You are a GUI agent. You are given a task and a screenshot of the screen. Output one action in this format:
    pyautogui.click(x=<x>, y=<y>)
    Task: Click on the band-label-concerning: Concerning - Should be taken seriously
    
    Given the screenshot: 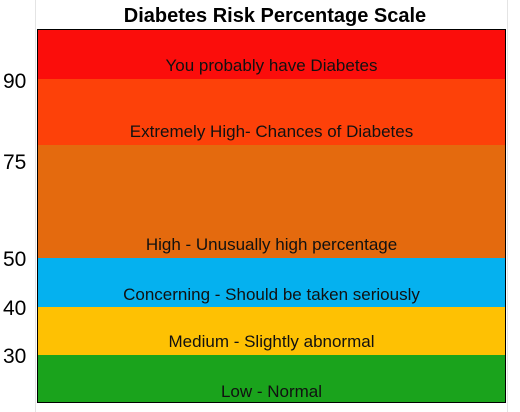 What is the action you would take?
    pyautogui.click(x=271, y=294)
    